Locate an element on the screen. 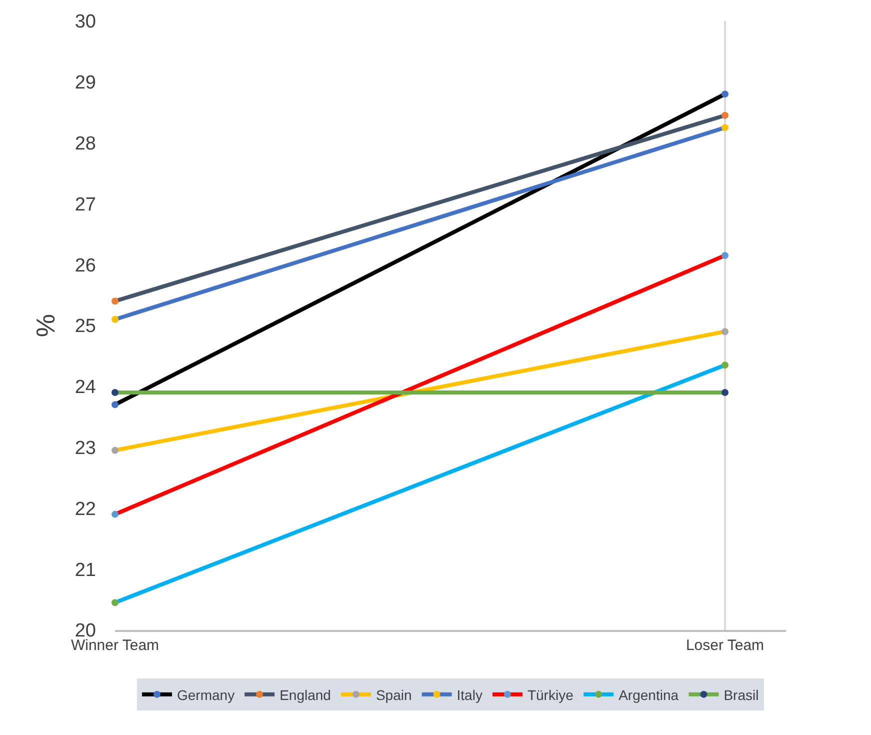 This screenshot has width=871, height=735. y-tick-label: 21 is located at coordinates (85, 570).